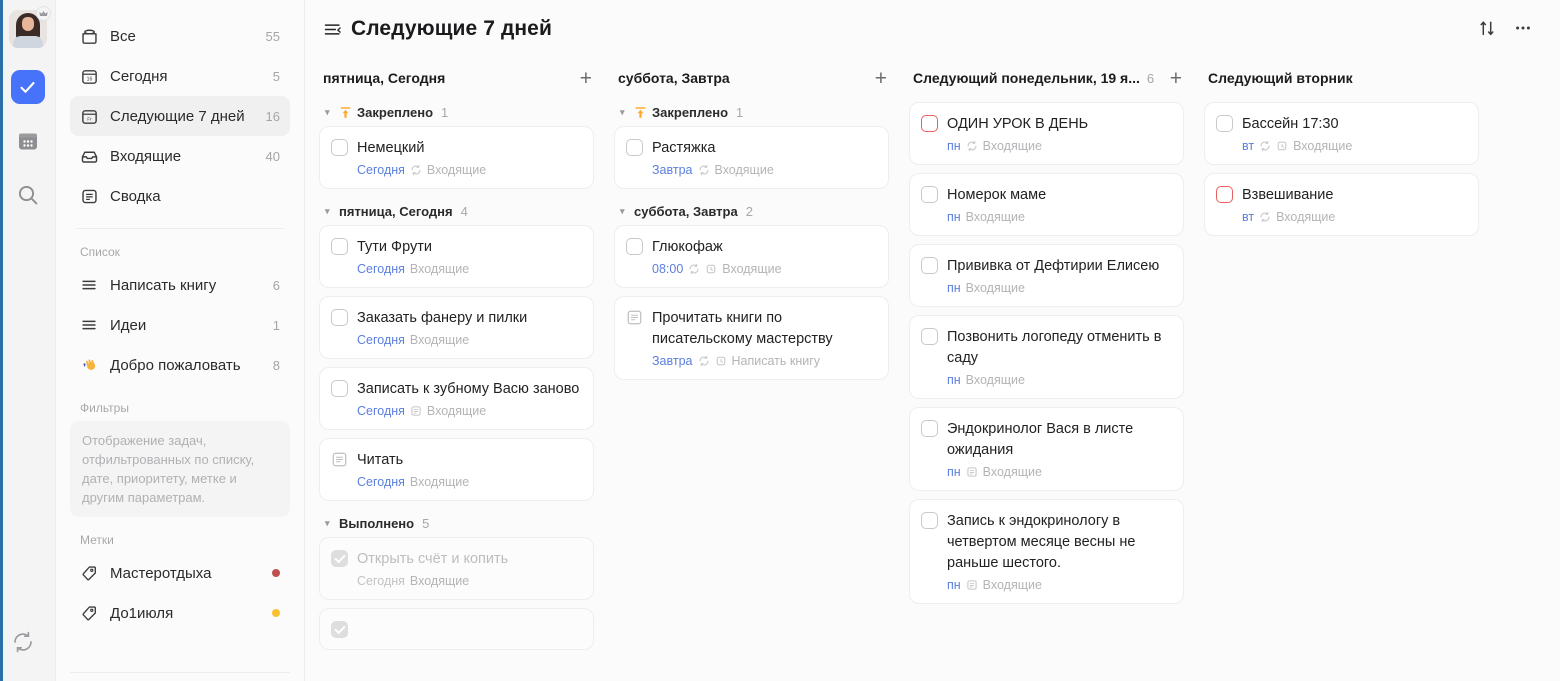 Image resolution: width=1560 pixels, height=681 pixels. I want to click on group-header-completed: ▾ Выполнено 5, so click(456, 523).